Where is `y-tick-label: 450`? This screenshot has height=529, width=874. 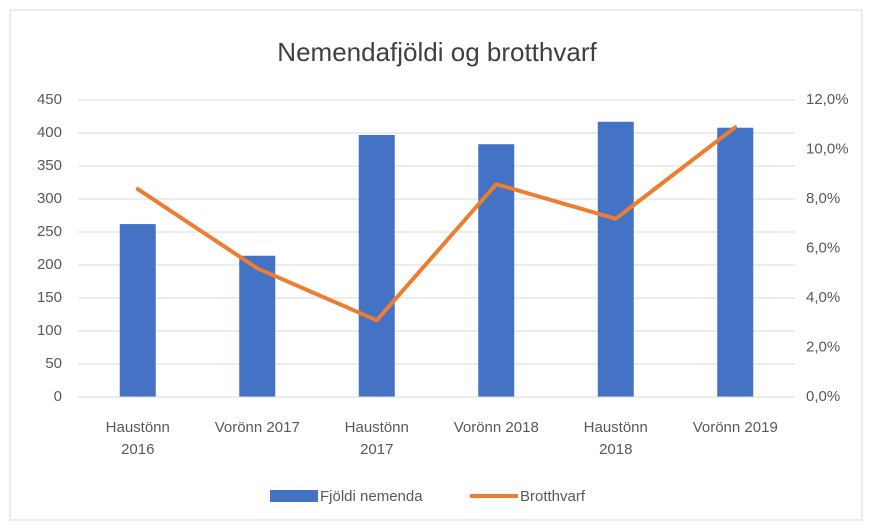
y-tick-label: 450 is located at coordinates (49, 99).